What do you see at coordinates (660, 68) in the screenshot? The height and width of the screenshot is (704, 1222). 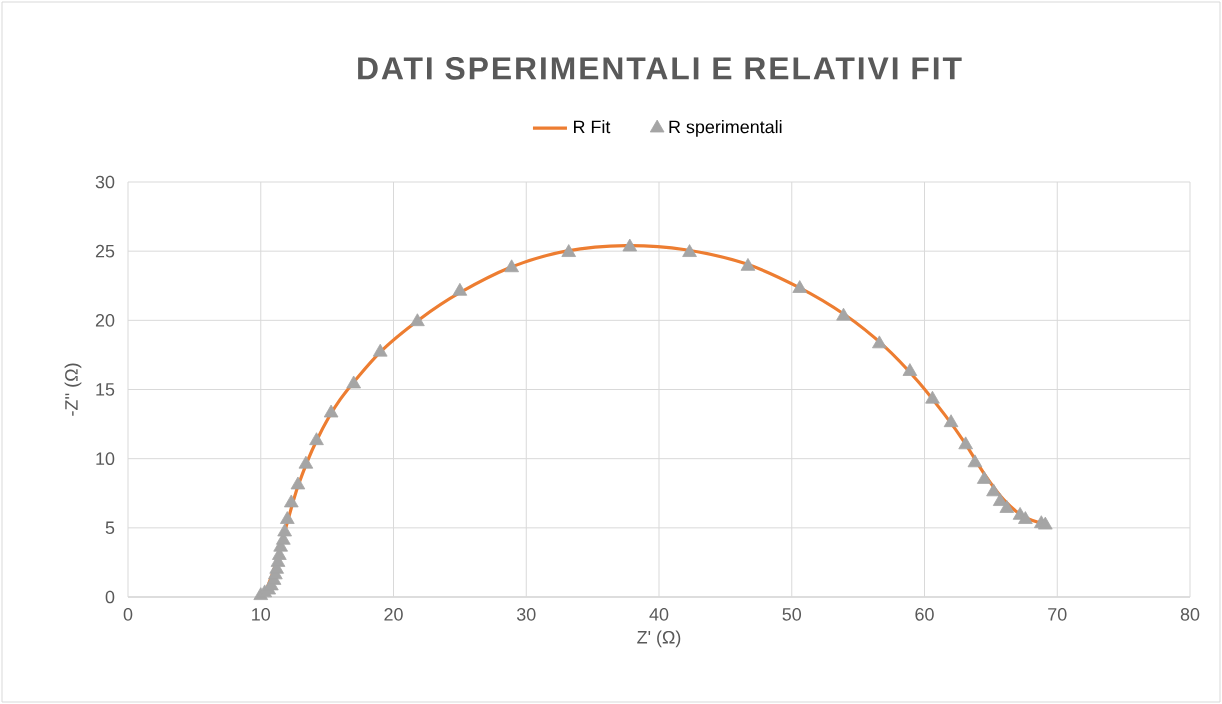 I see `chart-title: DATI SPERIMENTALI E RELATIVI FIT` at bounding box center [660, 68].